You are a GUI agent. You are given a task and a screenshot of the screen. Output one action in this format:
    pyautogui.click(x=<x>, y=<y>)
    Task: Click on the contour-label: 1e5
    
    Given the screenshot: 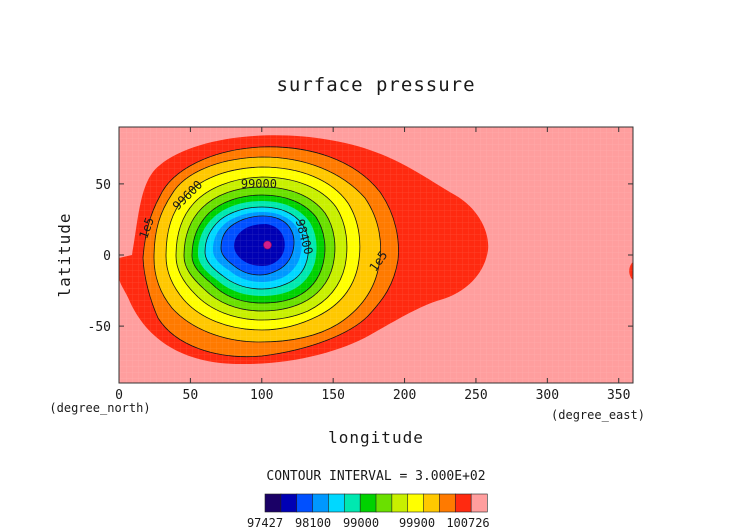 What is the action you would take?
    pyautogui.click(x=146, y=227)
    